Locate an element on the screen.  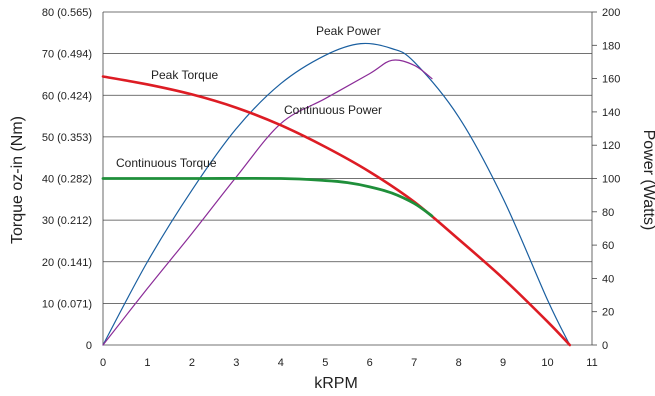
x-tick-label: 2 is located at coordinates (192, 363).